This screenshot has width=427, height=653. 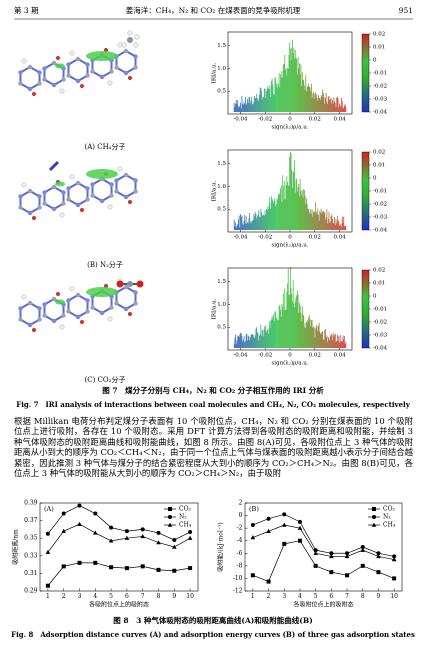 I want to click on colorbar-tick-label: 0.01, so click(x=379, y=284).